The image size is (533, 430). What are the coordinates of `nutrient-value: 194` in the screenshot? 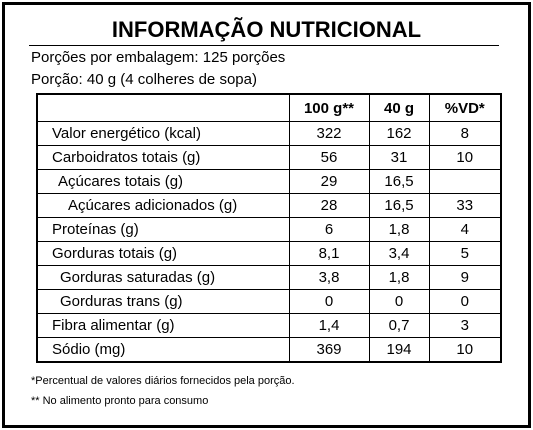 It's located at (399, 350).